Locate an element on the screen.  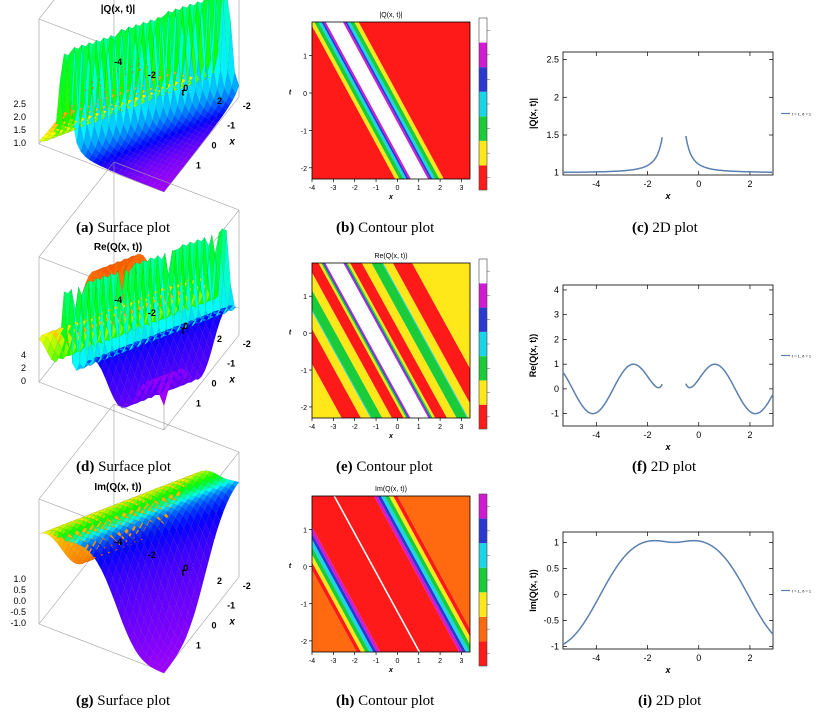
y-axis-label: Re(Q(x, t)) is located at coordinates (533, 356).